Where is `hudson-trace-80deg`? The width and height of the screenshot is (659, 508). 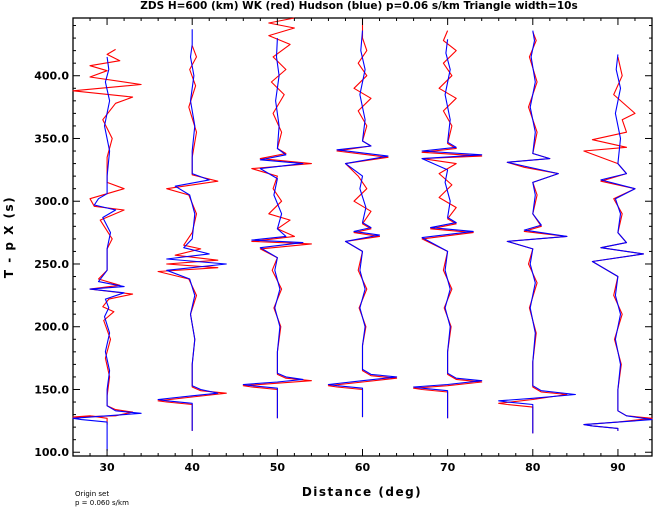 hudson-trace-80deg is located at coordinates (537, 232).